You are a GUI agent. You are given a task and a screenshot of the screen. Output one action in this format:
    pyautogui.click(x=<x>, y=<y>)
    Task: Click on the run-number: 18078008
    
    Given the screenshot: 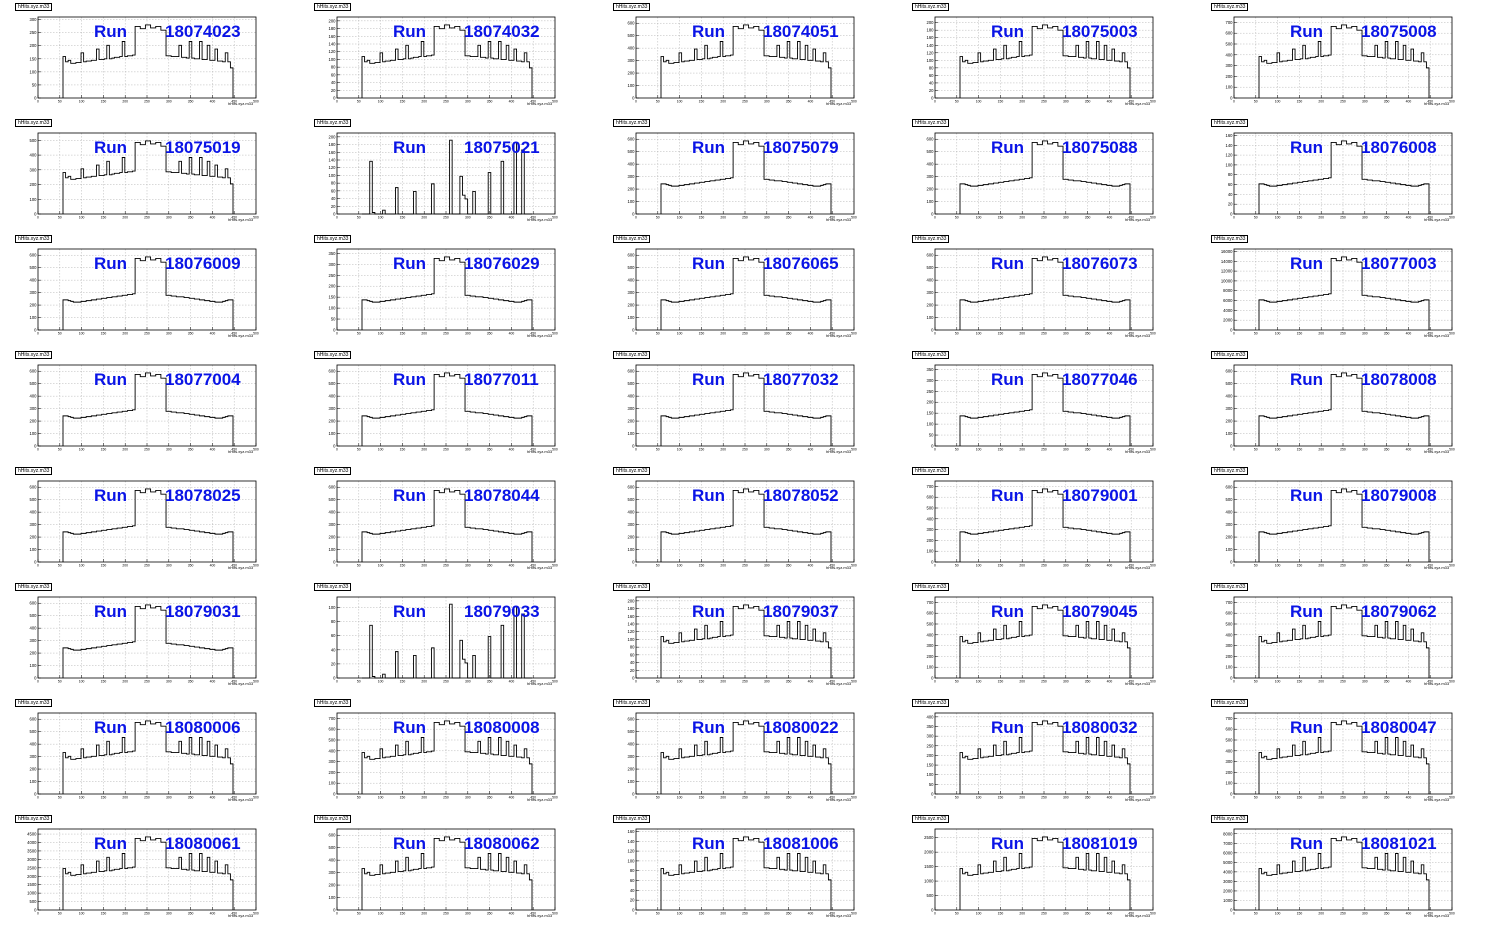 What is the action you would take?
    pyautogui.click(x=1399, y=379)
    